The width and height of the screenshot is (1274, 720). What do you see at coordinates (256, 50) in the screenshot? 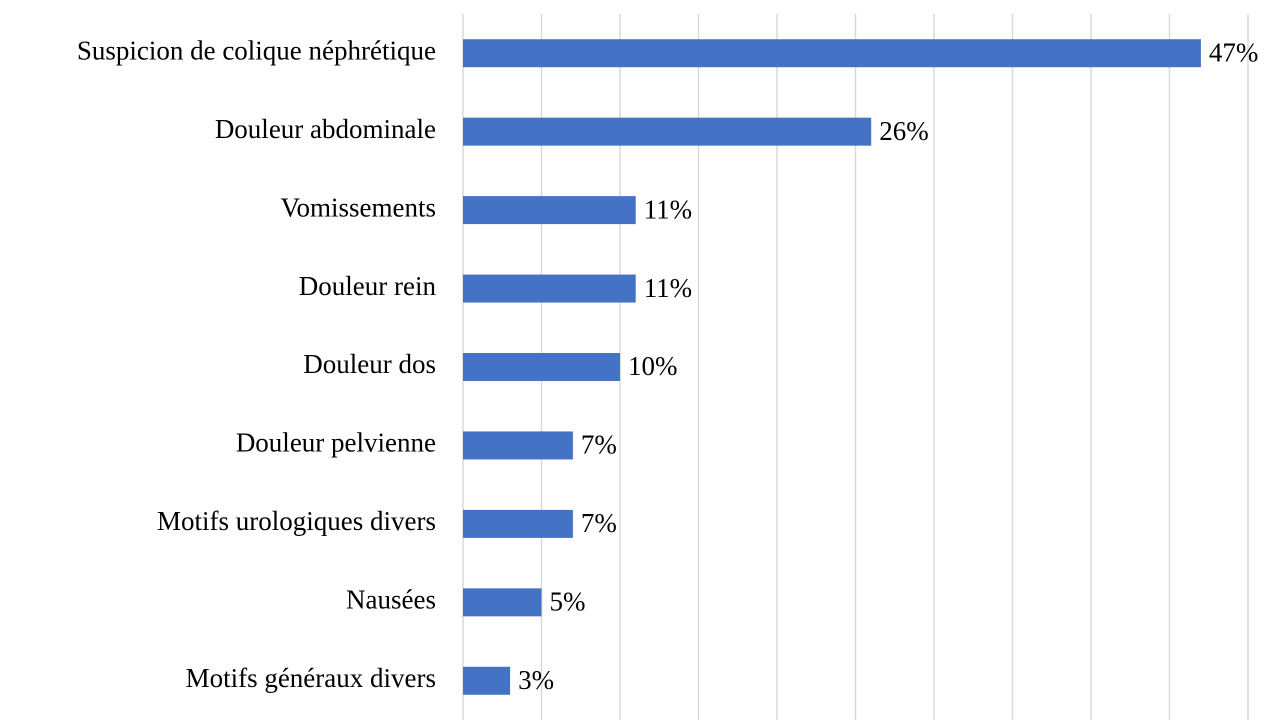
I see `y-tick-label: Suspicion de colique néphrétique` at bounding box center [256, 50].